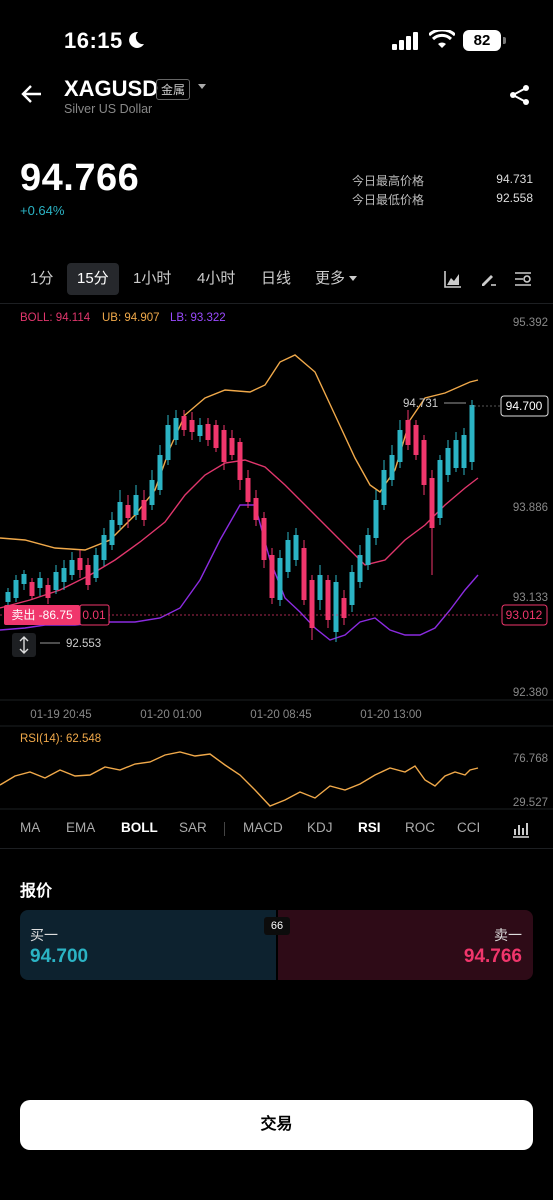 The image size is (553, 1200). I want to click on indicator-roc: ROC, so click(420, 827).